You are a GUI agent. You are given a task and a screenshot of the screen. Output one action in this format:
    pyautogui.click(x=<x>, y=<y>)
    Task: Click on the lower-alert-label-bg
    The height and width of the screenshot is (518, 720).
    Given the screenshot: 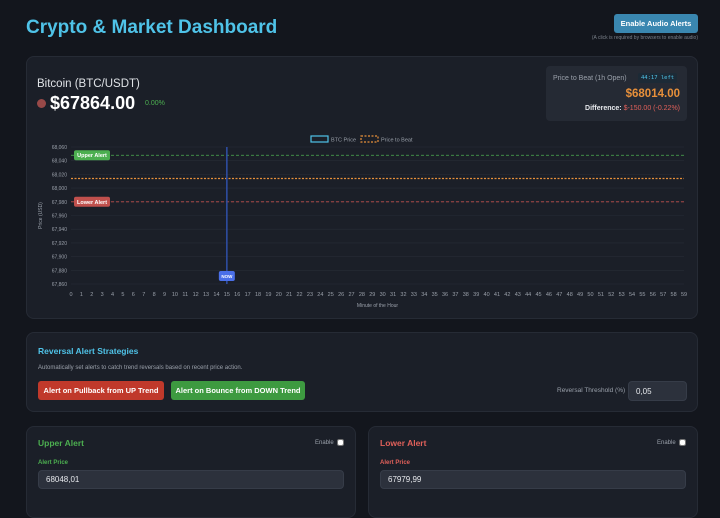 What is the action you would take?
    pyautogui.click(x=92, y=201)
    